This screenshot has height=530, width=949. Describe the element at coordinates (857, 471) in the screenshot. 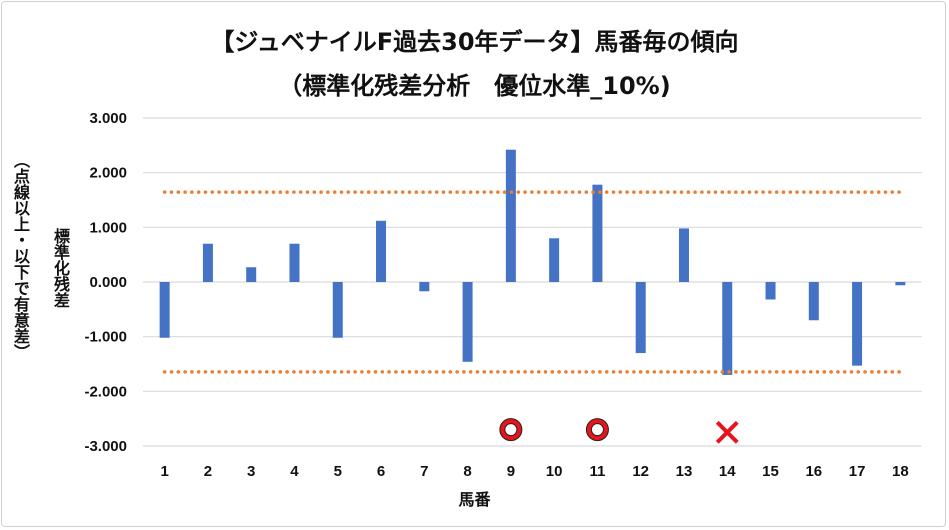

I see `x-tick-label: 17` at that location.